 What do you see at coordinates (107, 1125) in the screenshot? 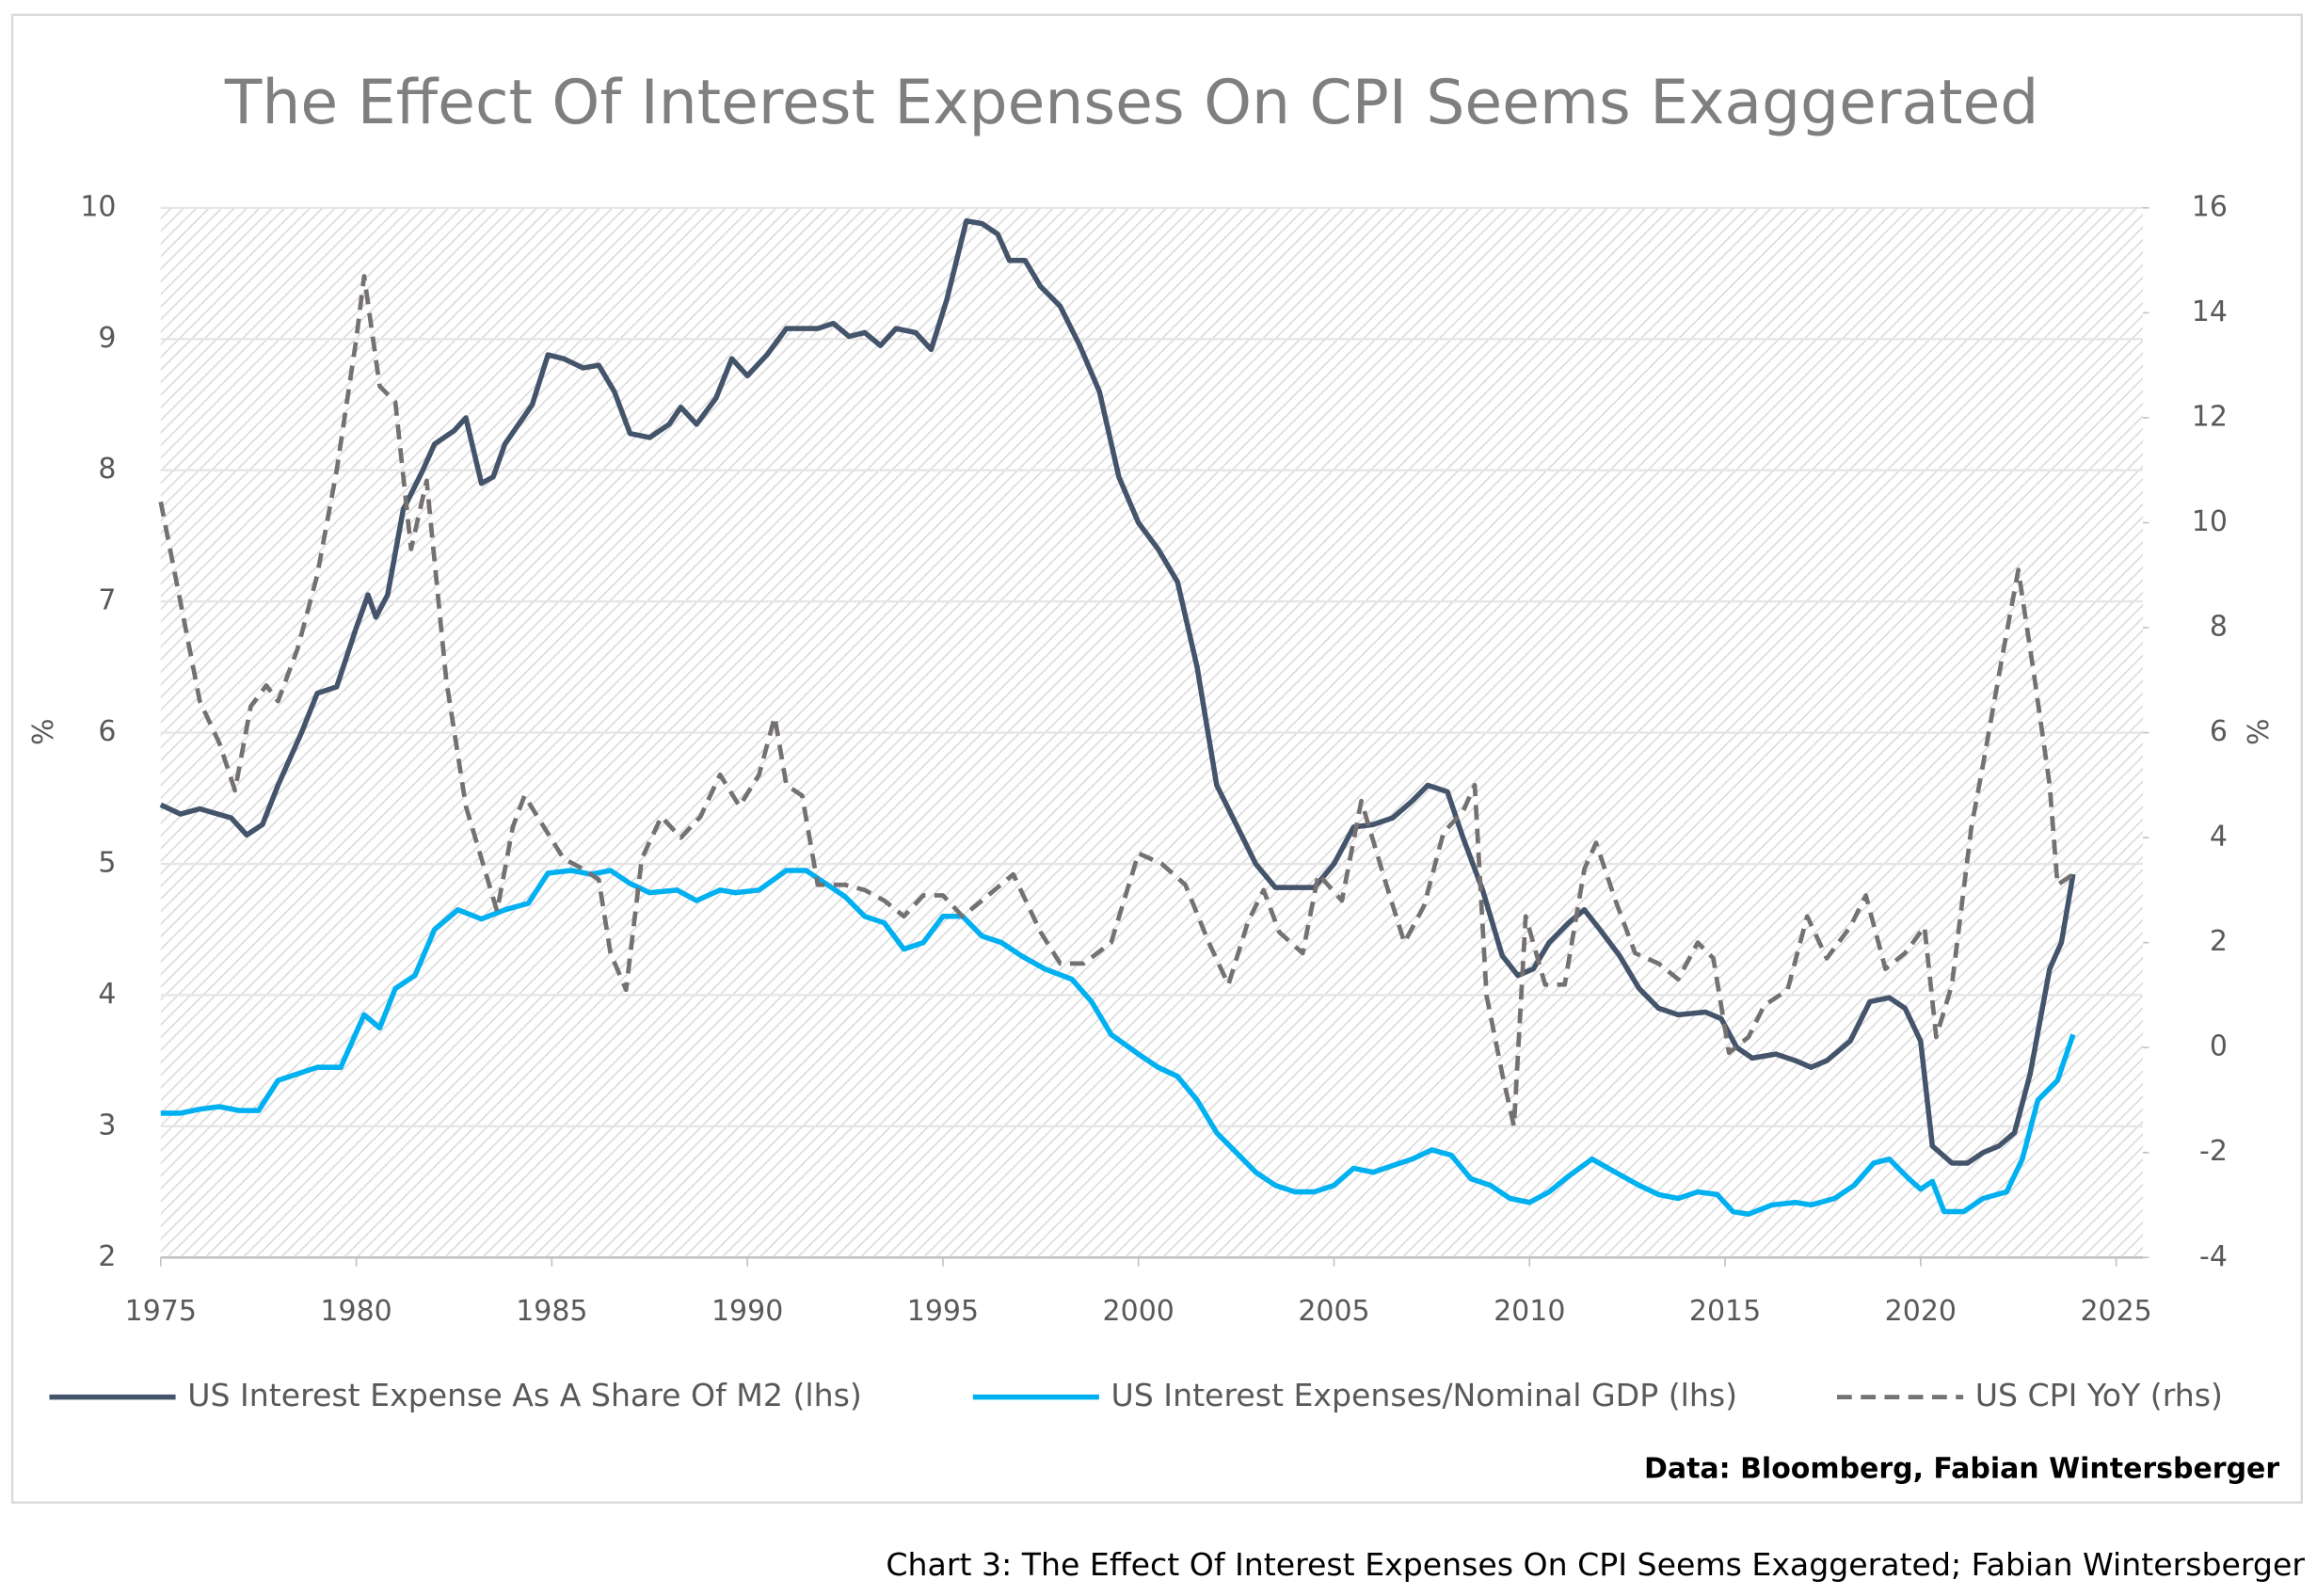
I see `y-tick-label: 3` at bounding box center [107, 1125].